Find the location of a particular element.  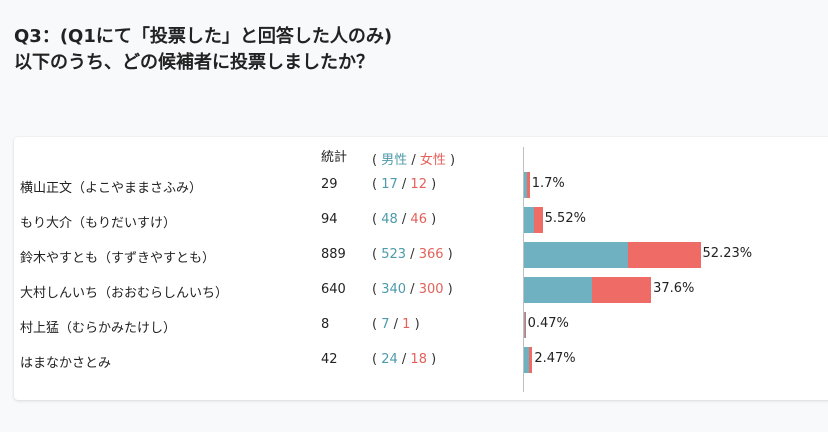

female-count: 18 is located at coordinates (418, 359).